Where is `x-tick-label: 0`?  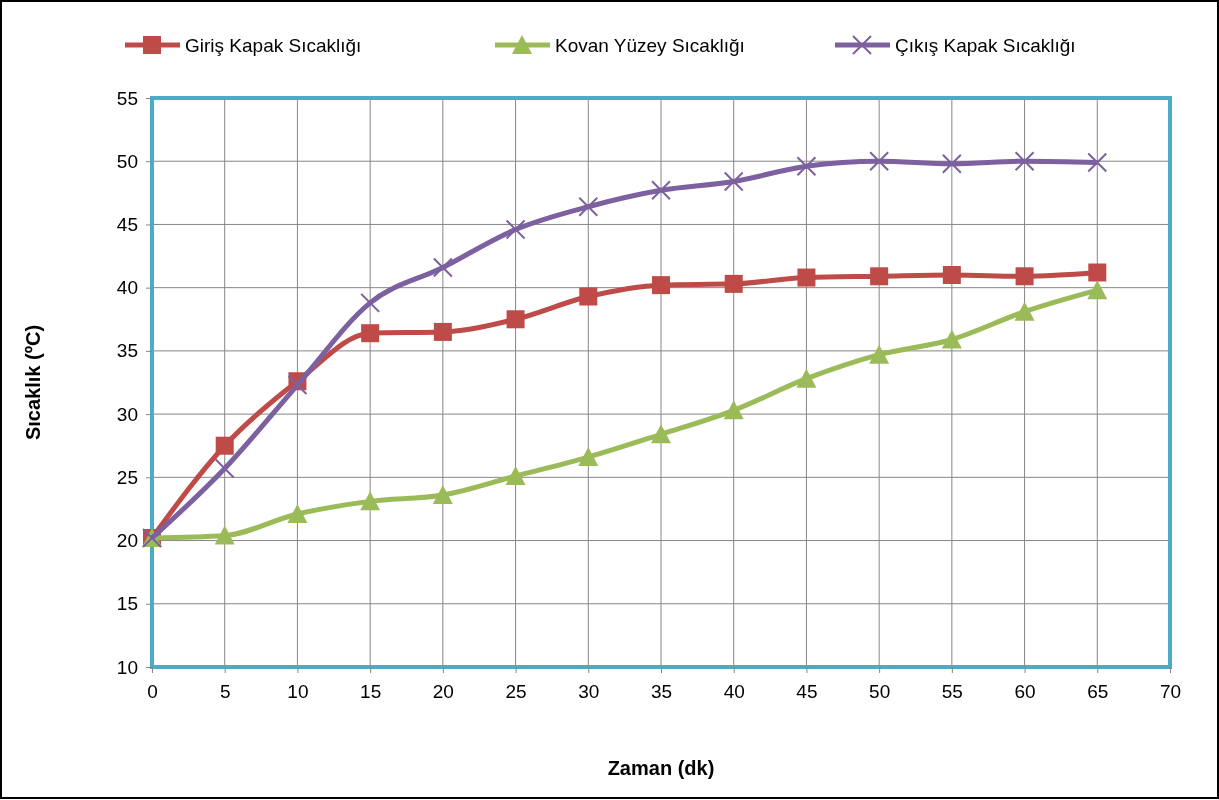 x-tick-label: 0 is located at coordinates (152, 692).